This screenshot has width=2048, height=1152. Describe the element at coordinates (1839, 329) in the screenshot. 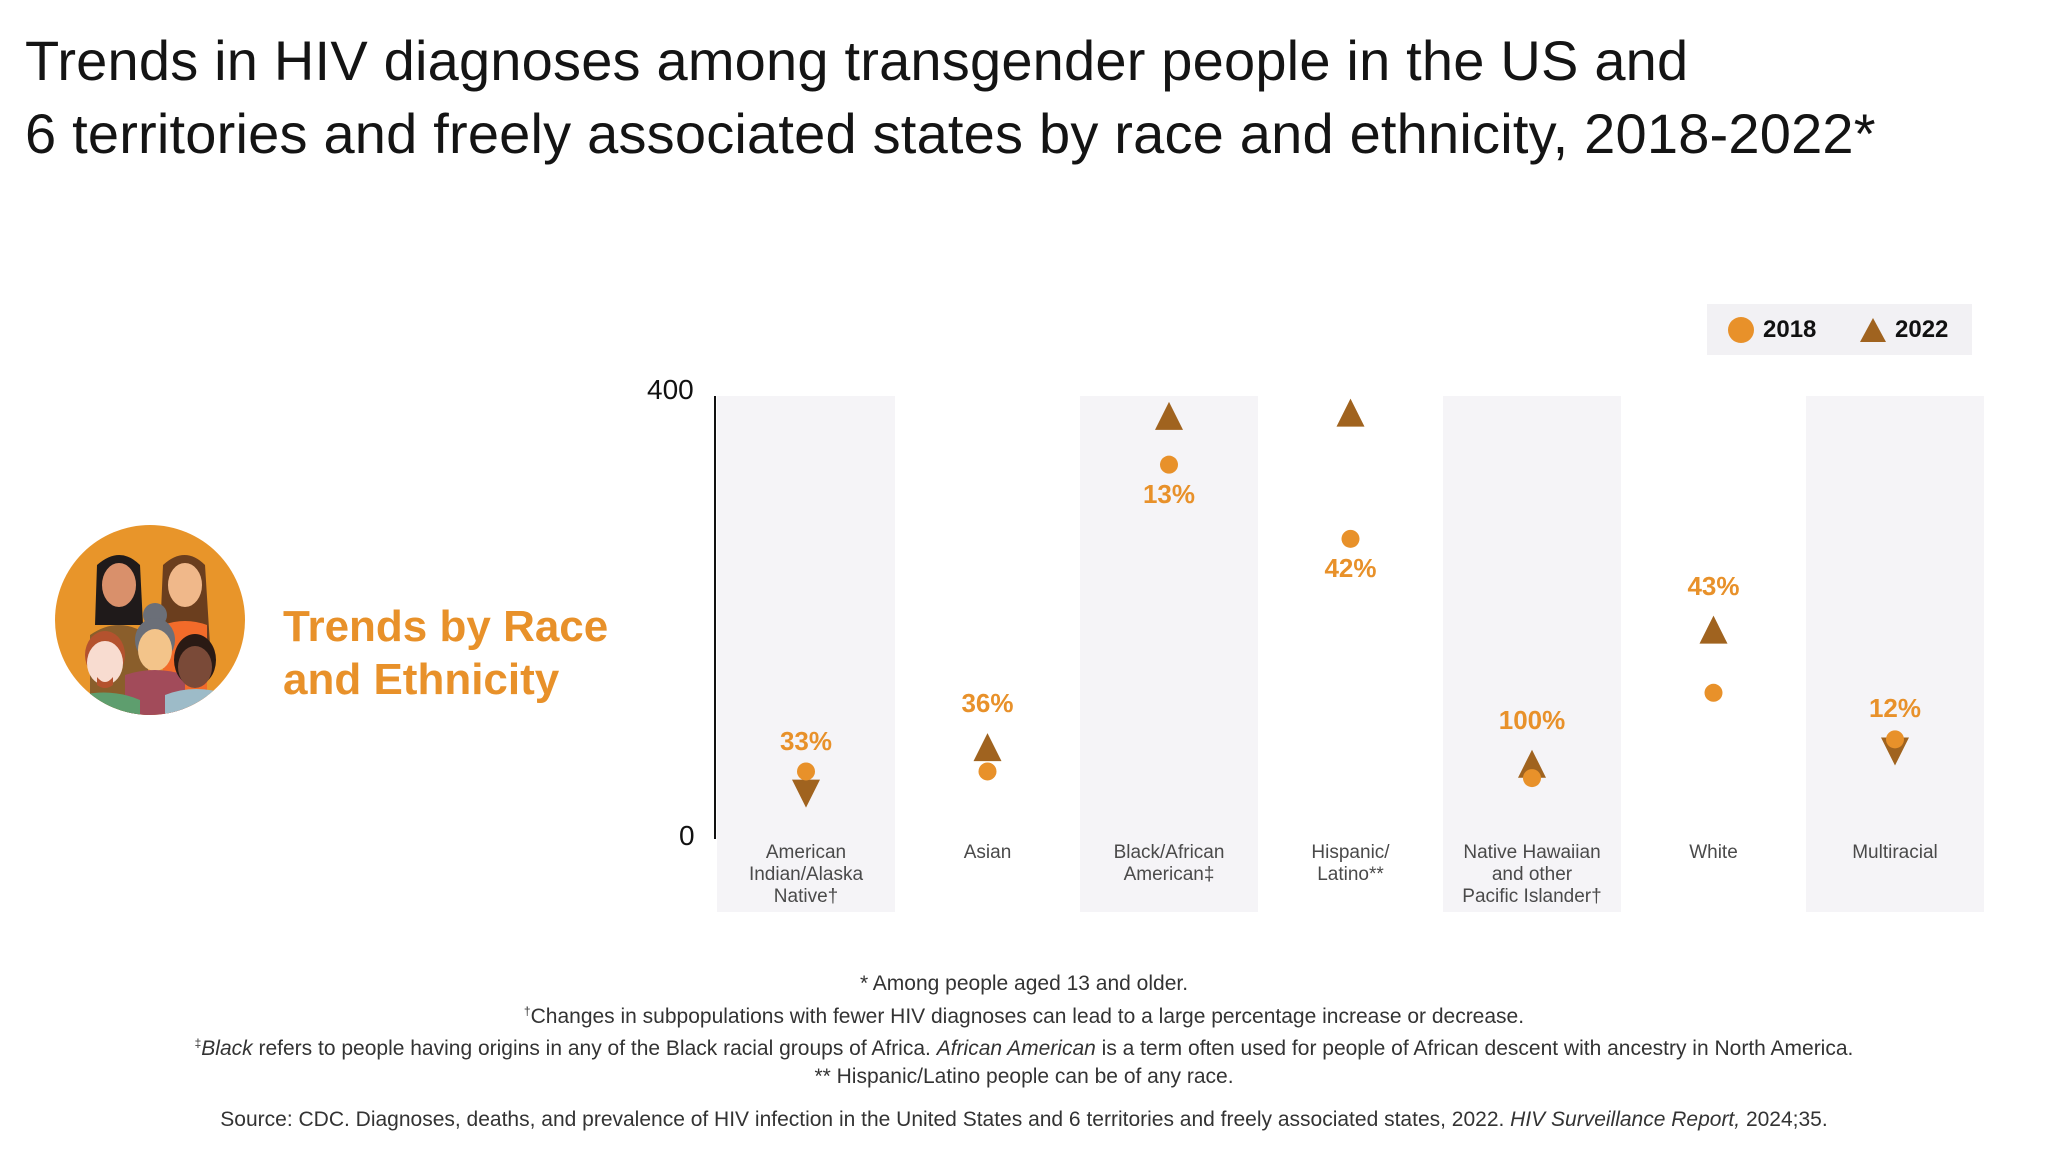

I see `chart-legend: 2018 2022` at that location.